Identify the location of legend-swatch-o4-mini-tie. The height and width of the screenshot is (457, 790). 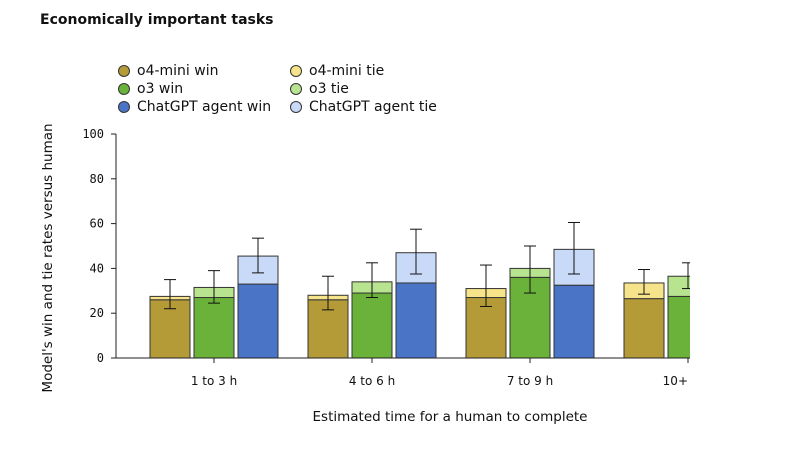
(296, 70).